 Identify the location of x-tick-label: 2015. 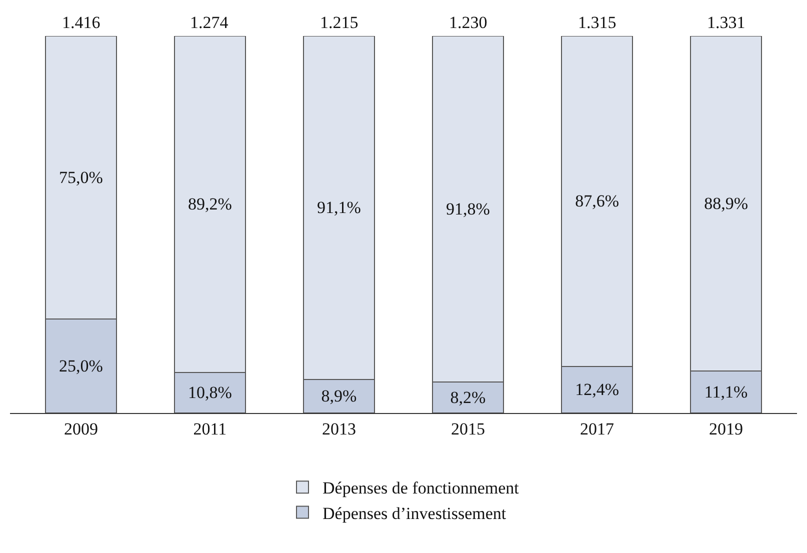
(468, 428).